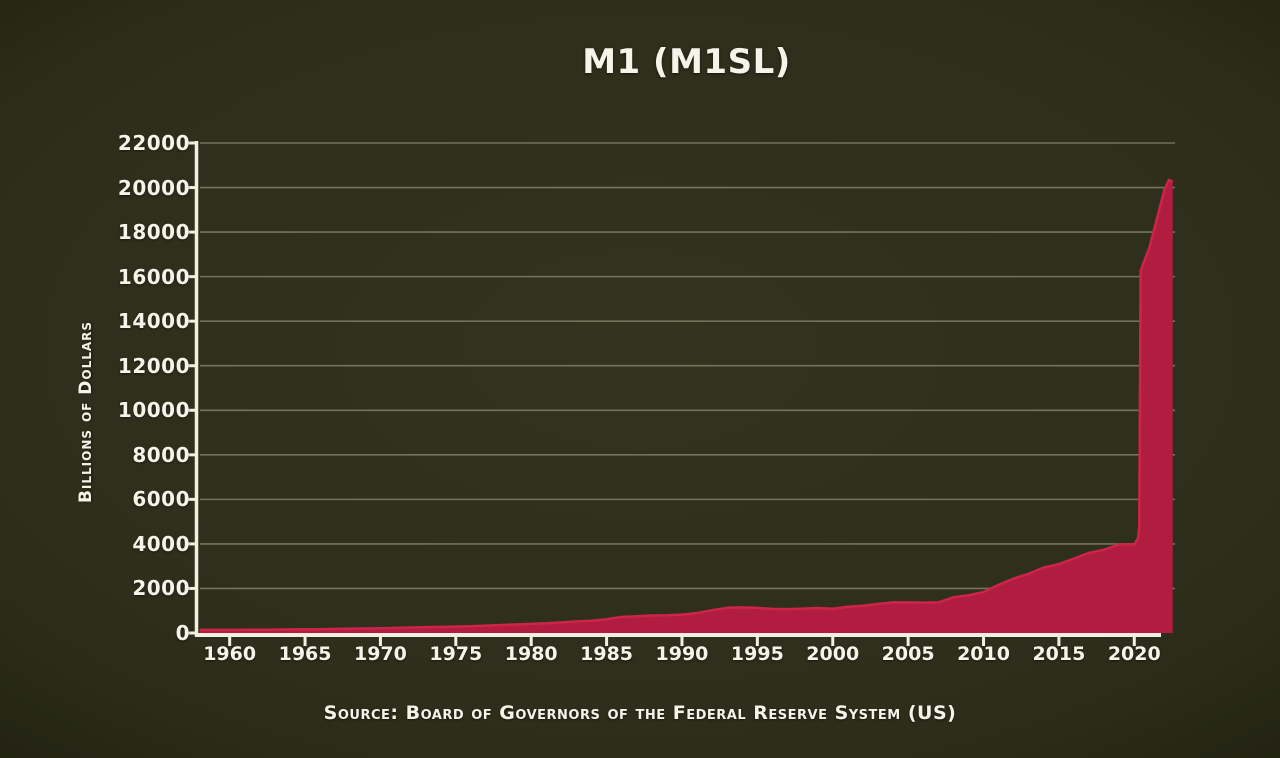 This screenshot has height=758, width=1280. Describe the element at coordinates (161, 454) in the screenshot. I see `y-tick-label: 8000` at that location.